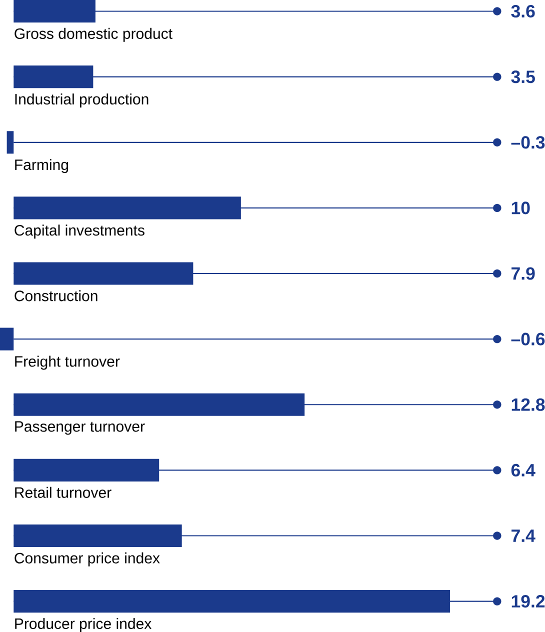 Image resolution: width=545 pixels, height=632 pixels. What do you see at coordinates (523, 11) in the screenshot?
I see `data-label: 3.6` at bounding box center [523, 11].